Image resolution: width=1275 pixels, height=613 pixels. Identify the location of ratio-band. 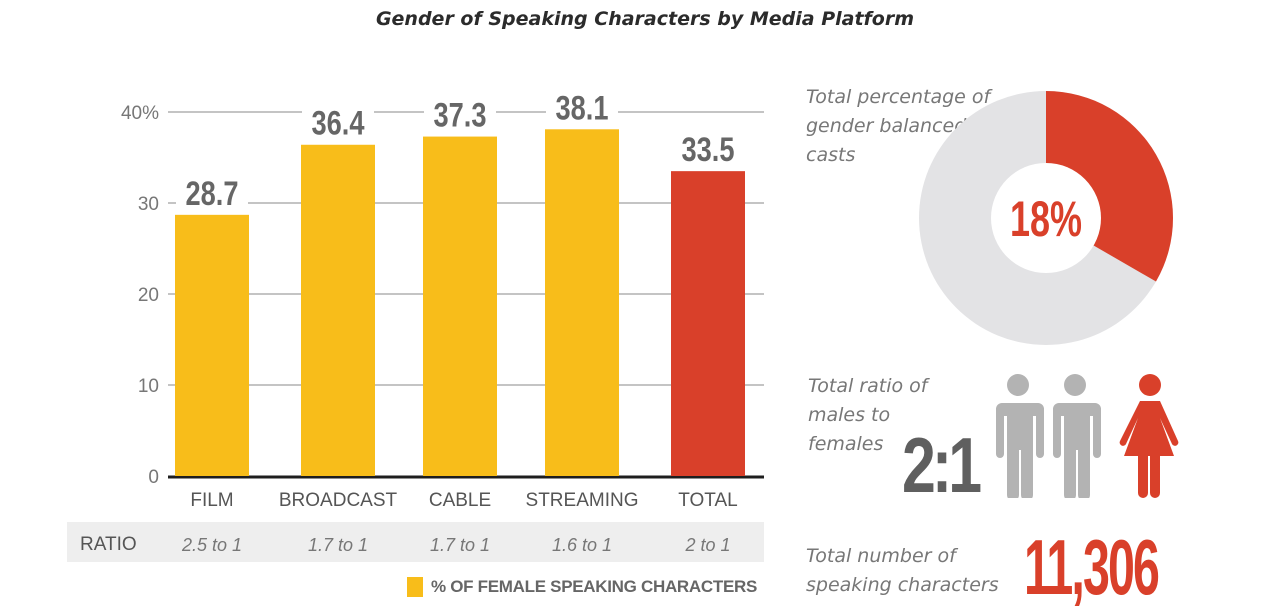
(415, 542).